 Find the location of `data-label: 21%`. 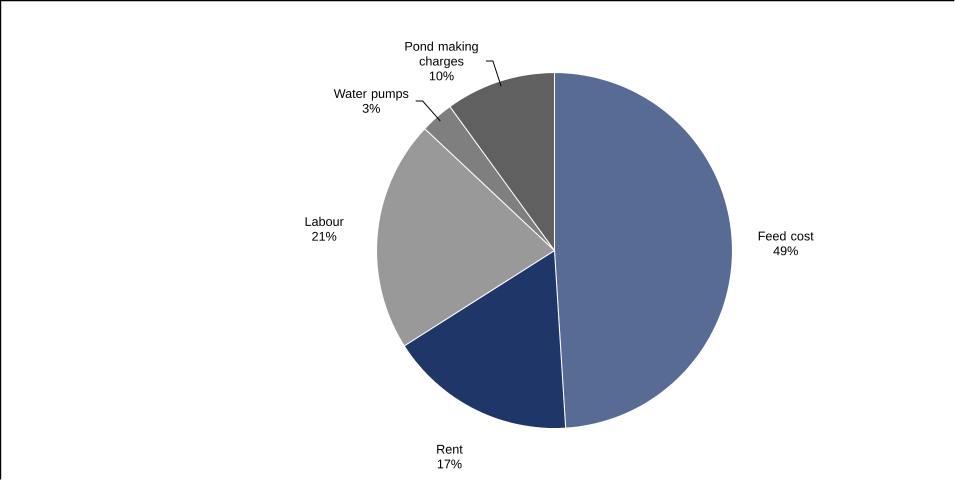

data-label: 21% is located at coordinates (324, 236).